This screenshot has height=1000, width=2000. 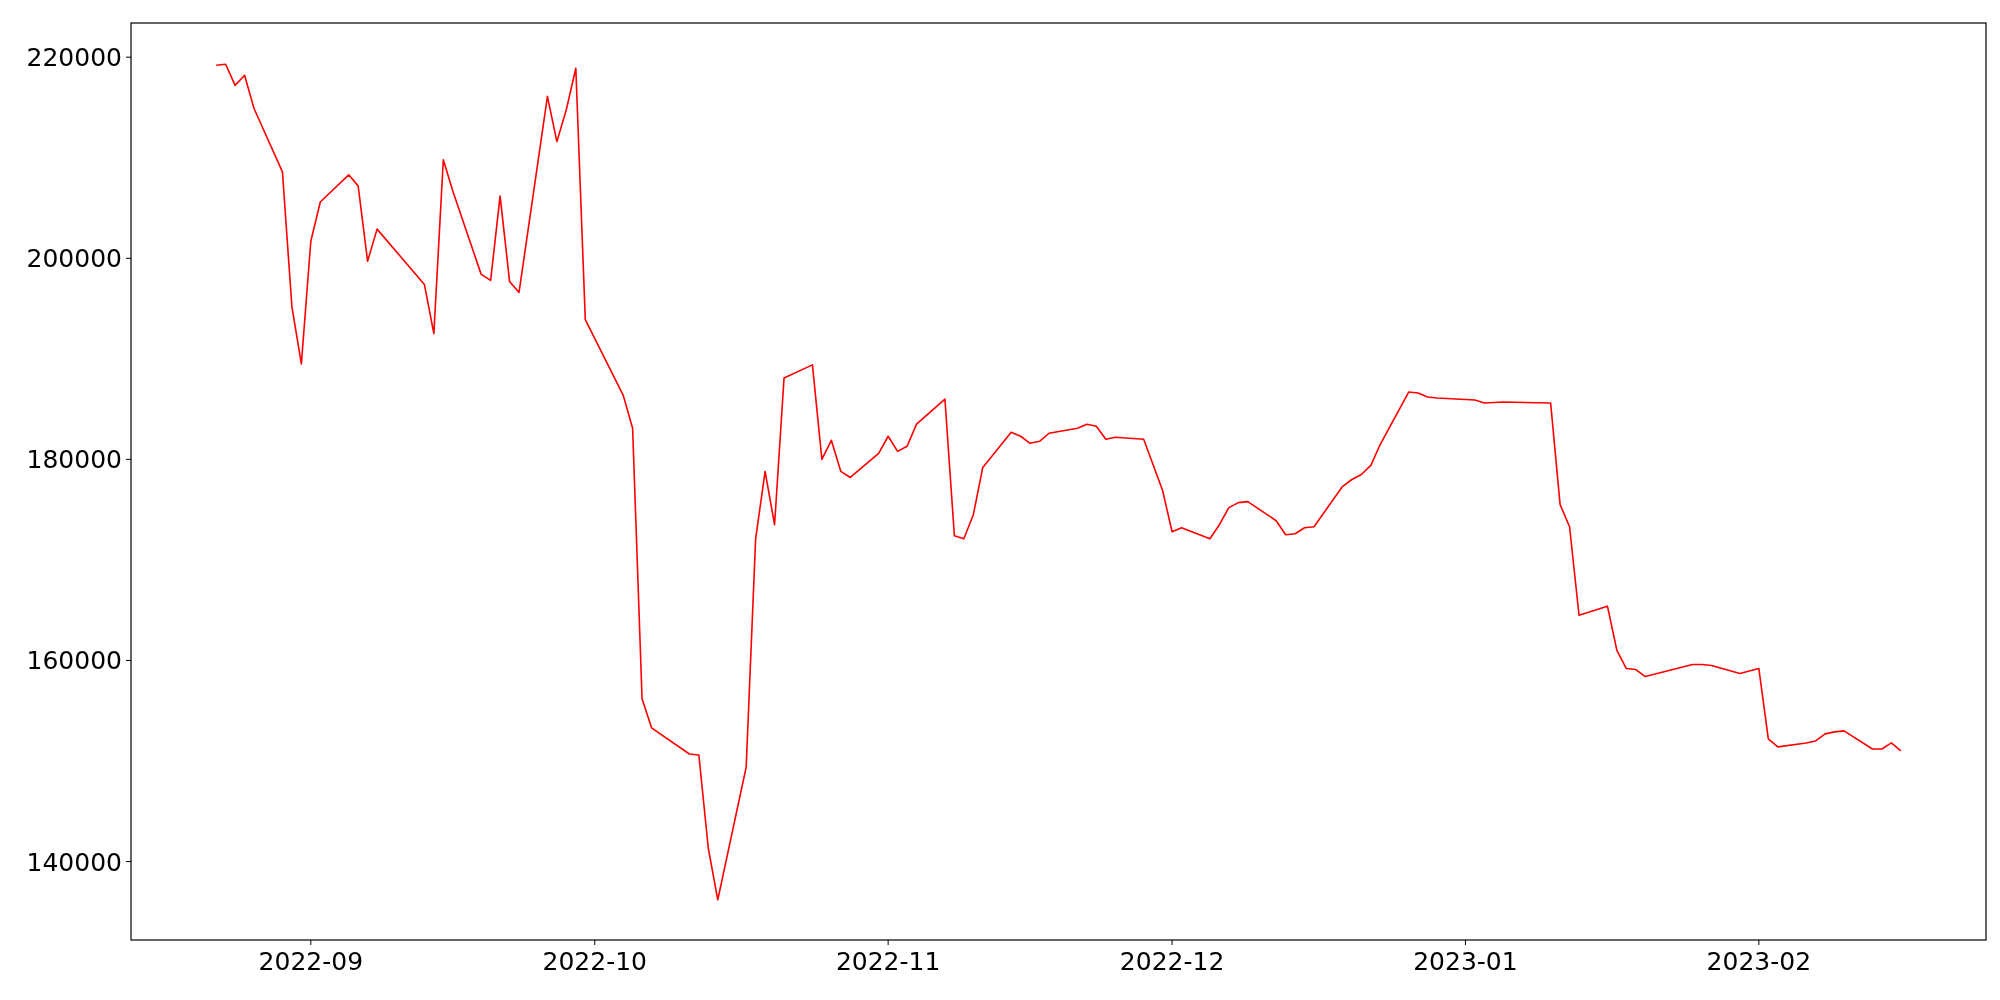 I want to click on x-tick-label: 2022-10, so click(x=594, y=961).